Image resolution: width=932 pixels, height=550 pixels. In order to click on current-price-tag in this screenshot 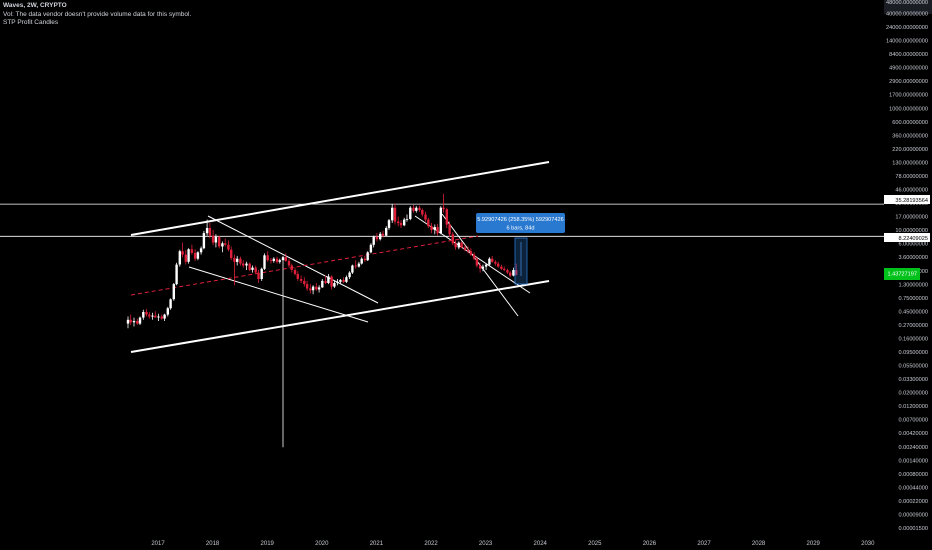, I will do `click(902, 274)`.